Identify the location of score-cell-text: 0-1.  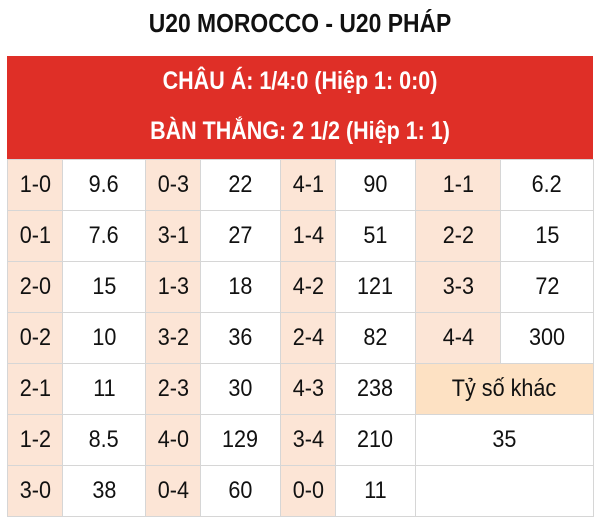
(35, 235).